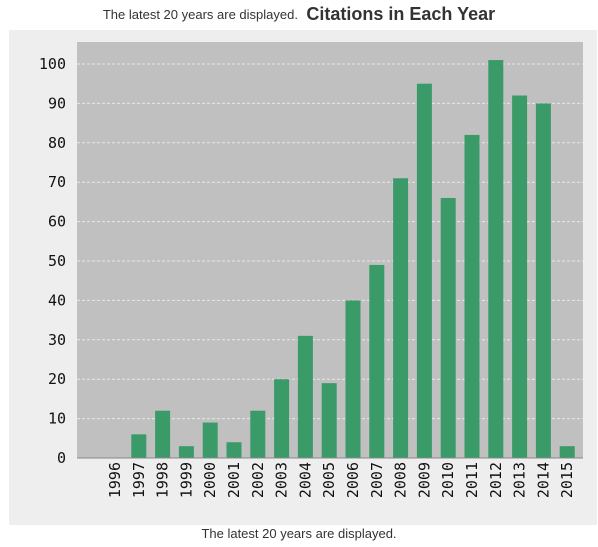 The width and height of the screenshot is (598, 547). What do you see at coordinates (57, 143) in the screenshot?
I see `y-tick-label: 80` at bounding box center [57, 143].